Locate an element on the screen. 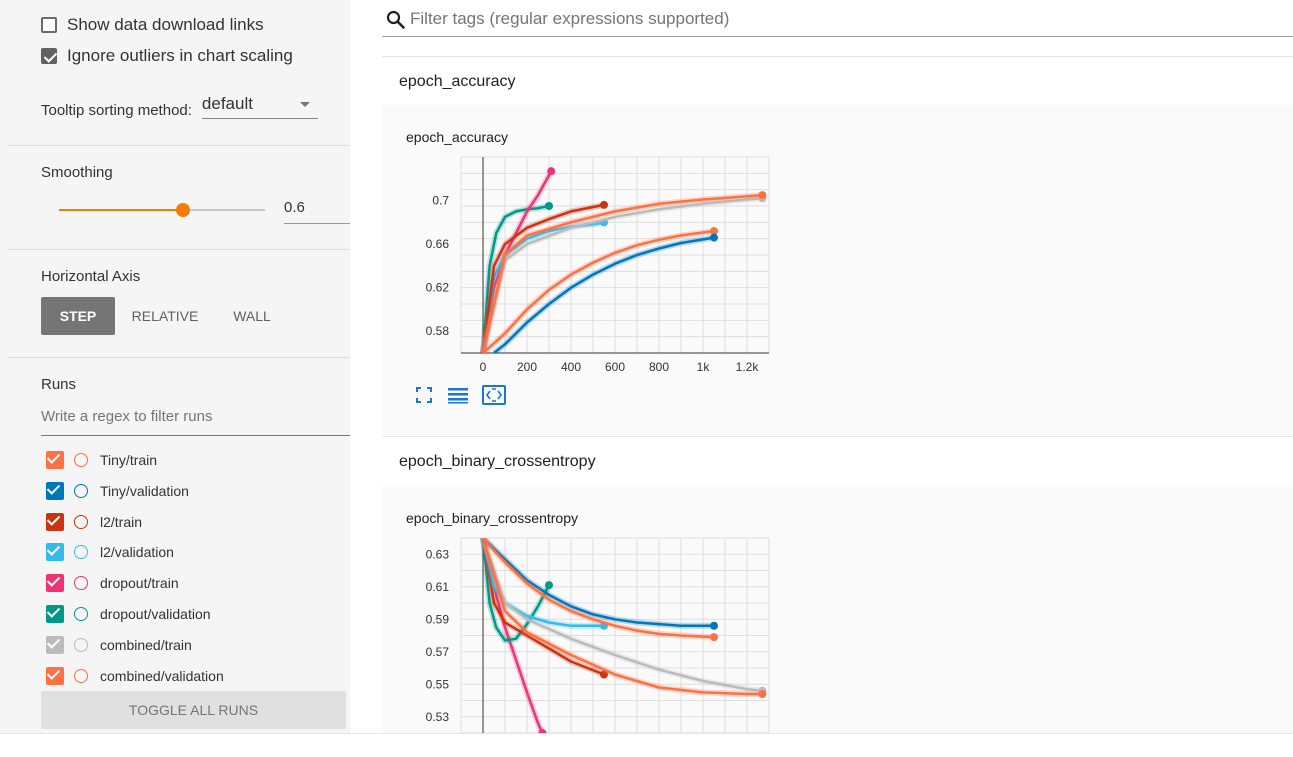 The image size is (1293, 757). run-item: combined/train is located at coordinates (119, 645).